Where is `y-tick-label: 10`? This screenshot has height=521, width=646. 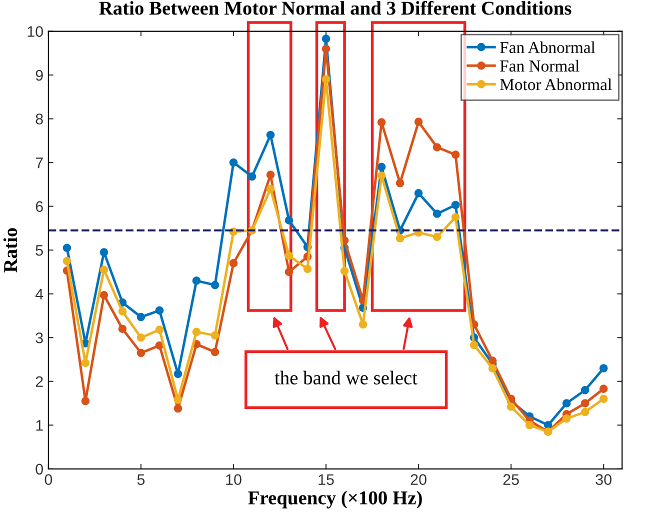
y-tick-label: 10 is located at coordinates (35, 31).